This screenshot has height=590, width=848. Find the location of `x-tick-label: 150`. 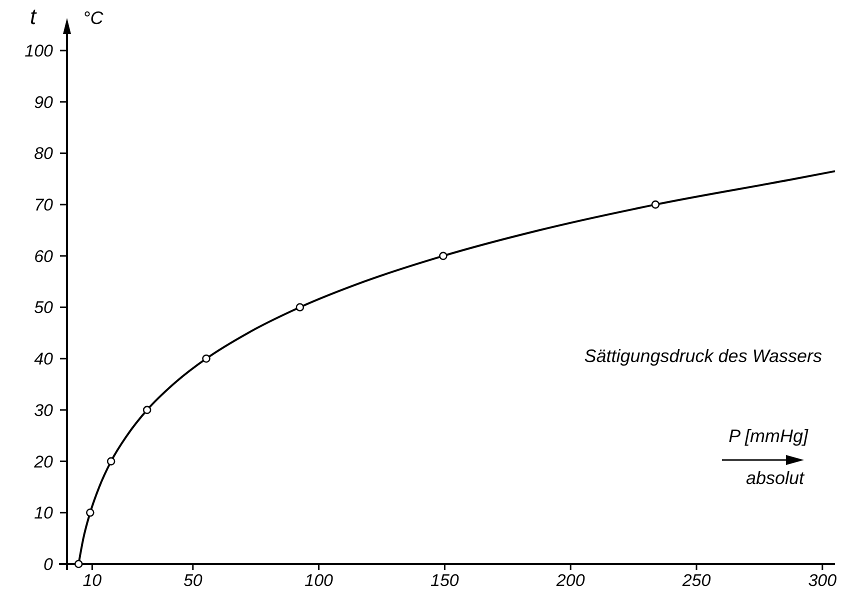

x-tick-label: 150 is located at coordinates (445, 580).